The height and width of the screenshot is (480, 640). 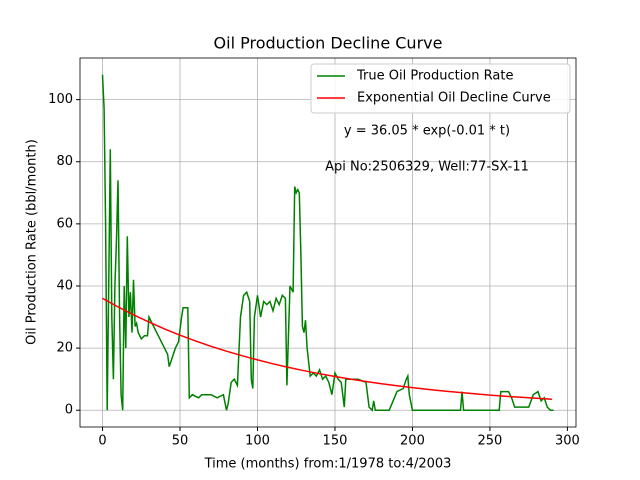 What do you see at coordinates (328, 43) in the screenshot?
I see `chart-title: Oil Production Decline Curve` at bounding box center [328, 43].